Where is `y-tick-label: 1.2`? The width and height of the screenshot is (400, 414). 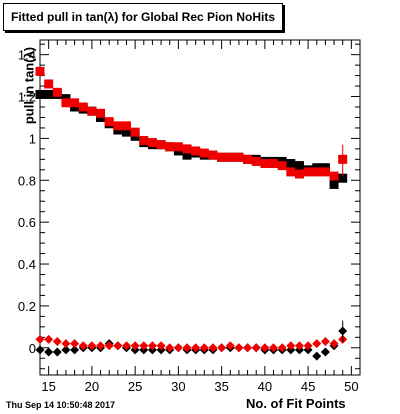 y-tick-label: 1.2 is located at coordinates (27, 97).